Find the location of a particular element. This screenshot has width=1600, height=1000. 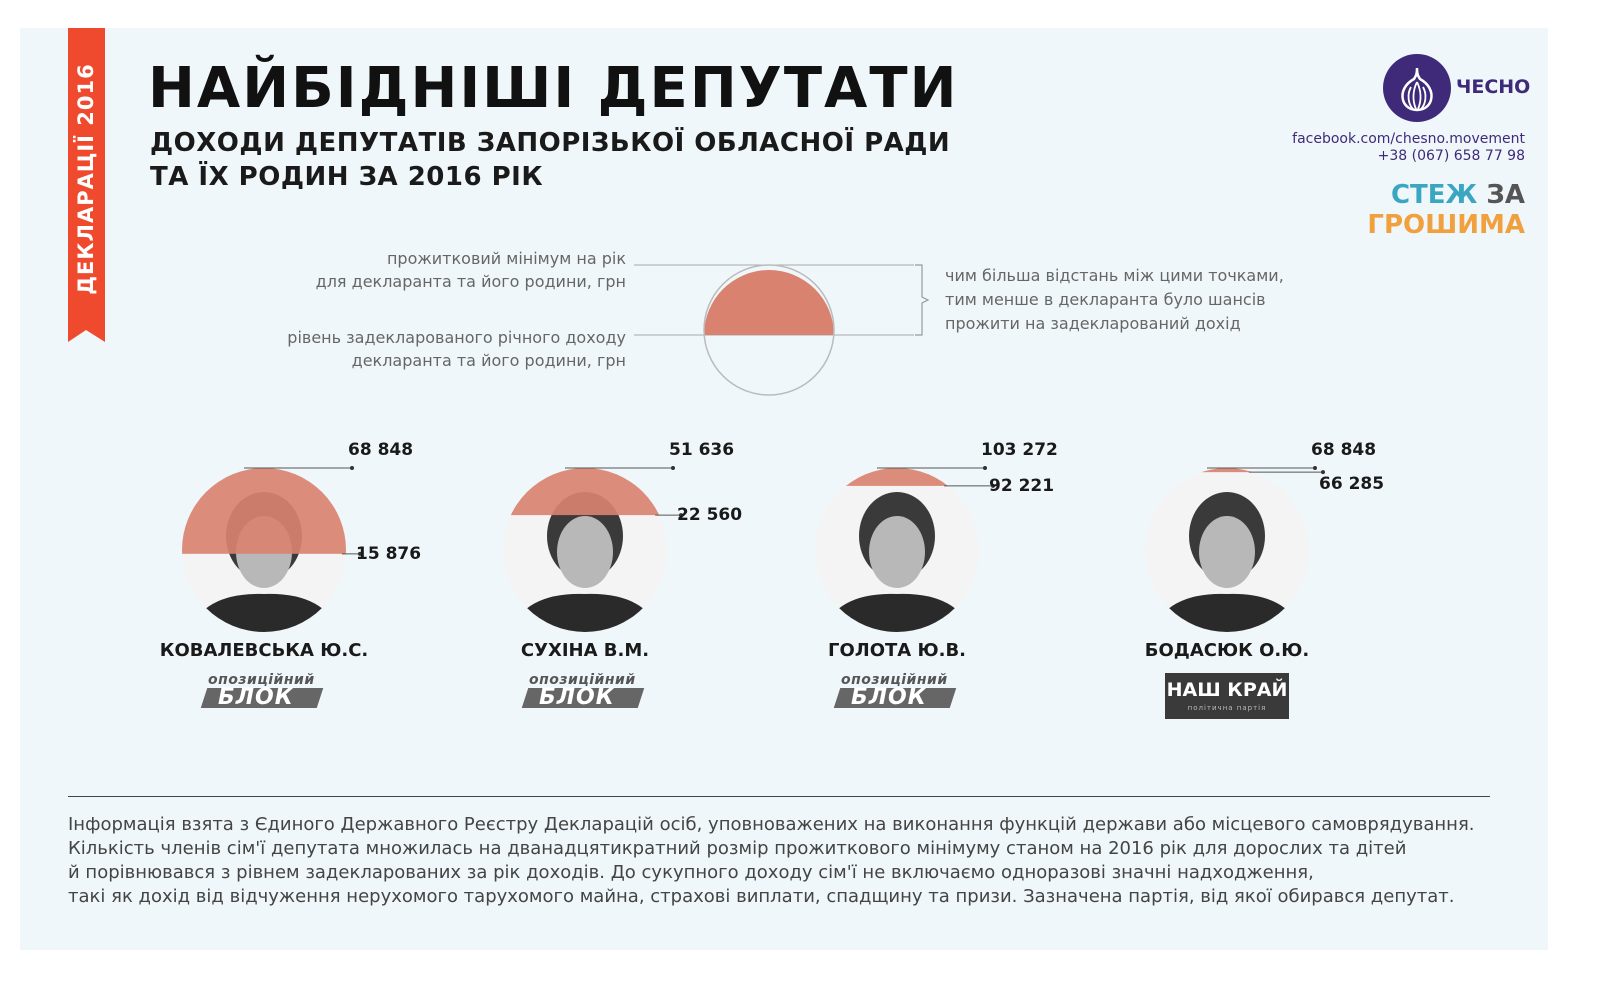

garlic-icon is located at coordinates (1417, 89).